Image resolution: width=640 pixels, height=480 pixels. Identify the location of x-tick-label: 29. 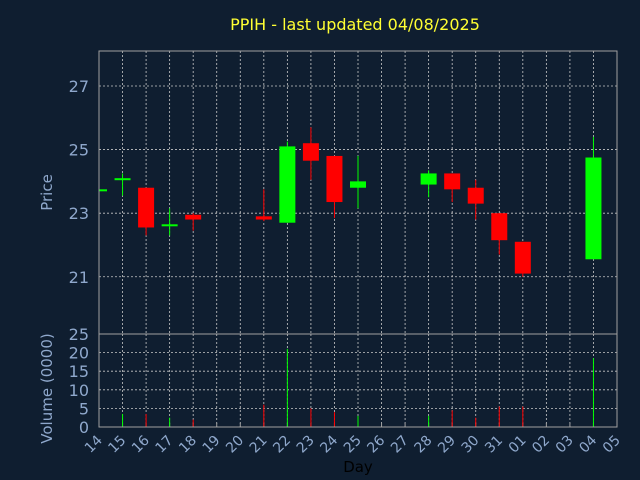
(447, 445).